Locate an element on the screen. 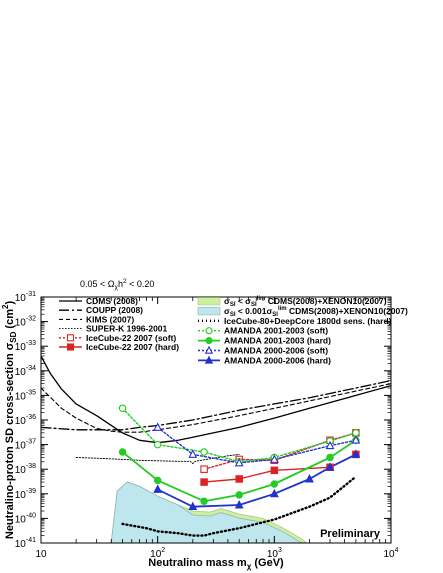  legend-left-swatch-4-marker is located at coordinates (70, 338).